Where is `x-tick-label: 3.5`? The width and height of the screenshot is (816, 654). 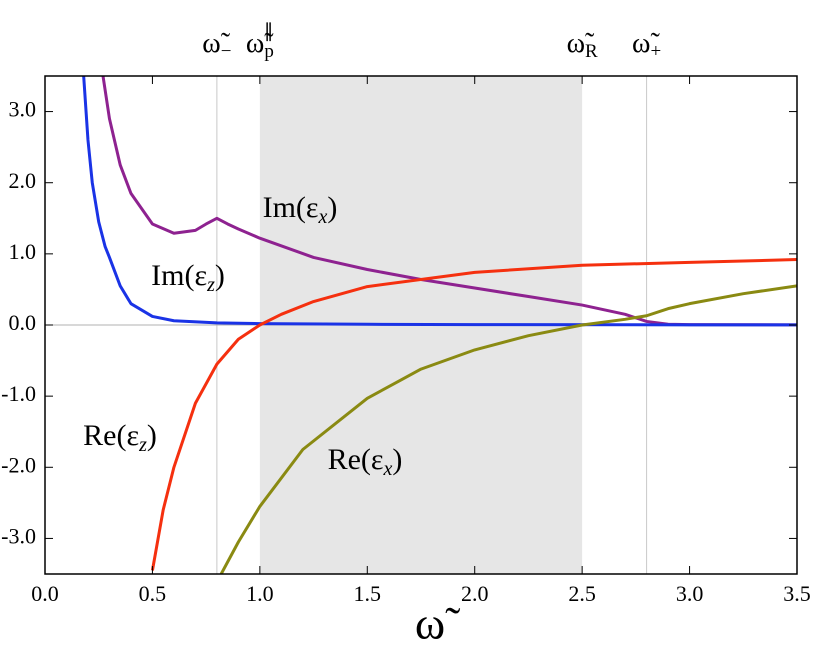 x-tick-label: 3.5 is located at coordinates (797, 593).